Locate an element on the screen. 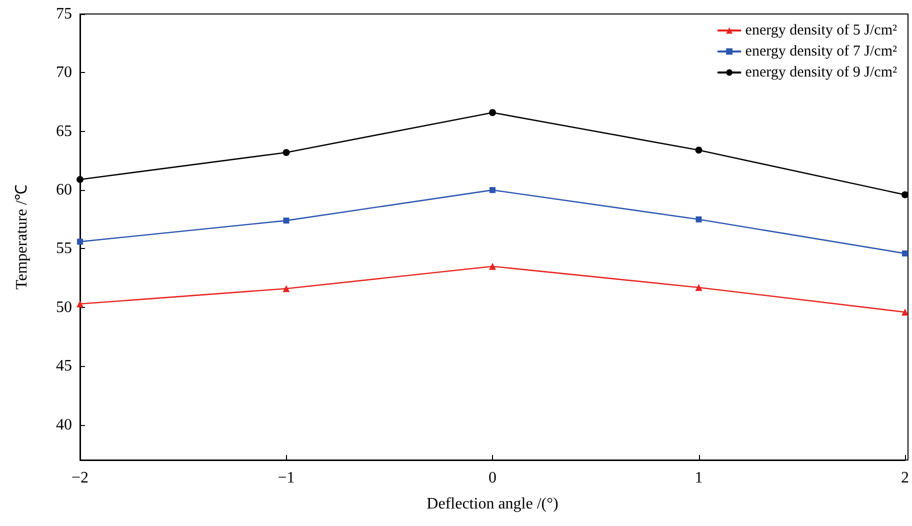 The image size is (912, 526). x-tick-label: 1 is located at coordinates (698, 478).